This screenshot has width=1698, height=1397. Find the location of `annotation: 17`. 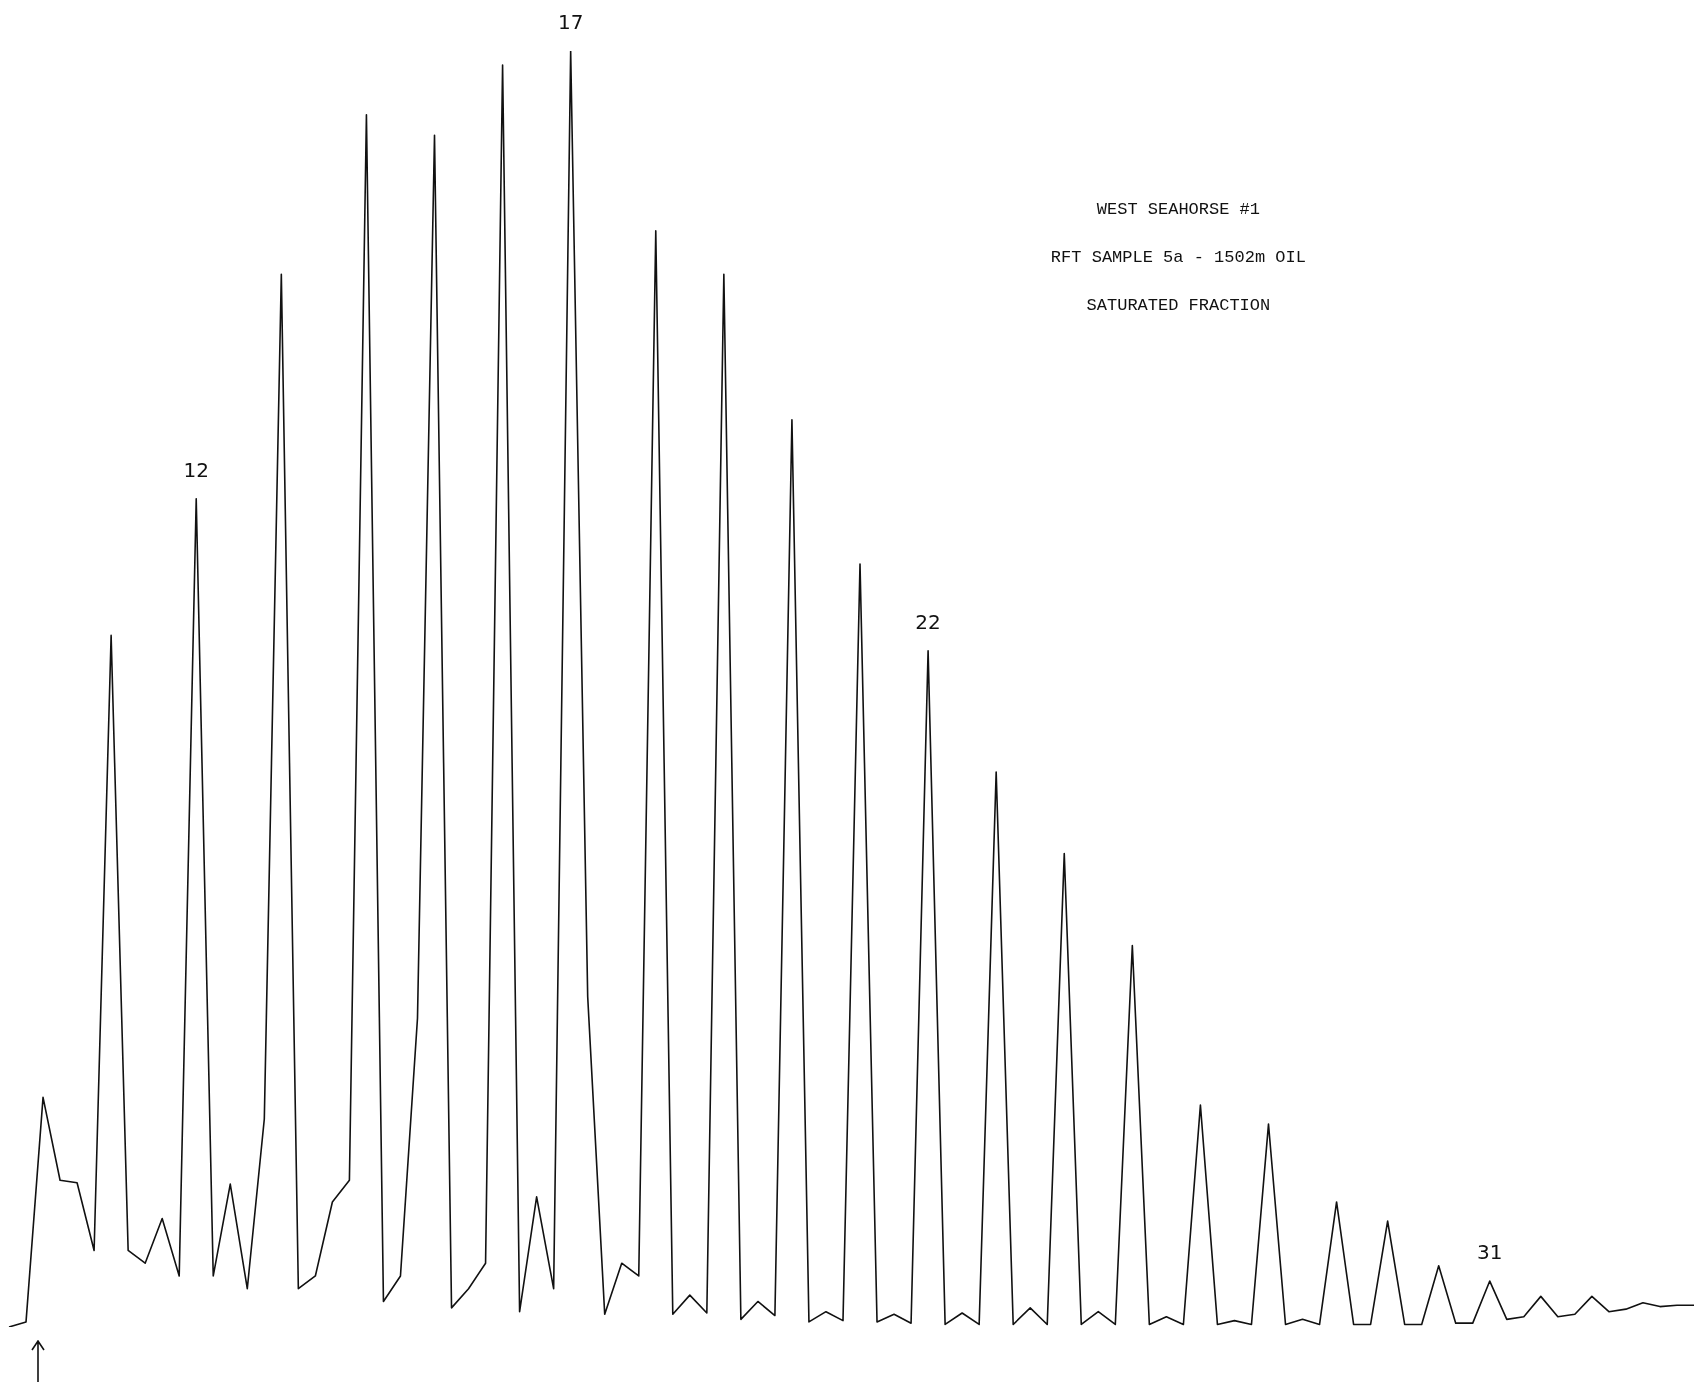

annotation: 17 is located at coordinates (570, 22).